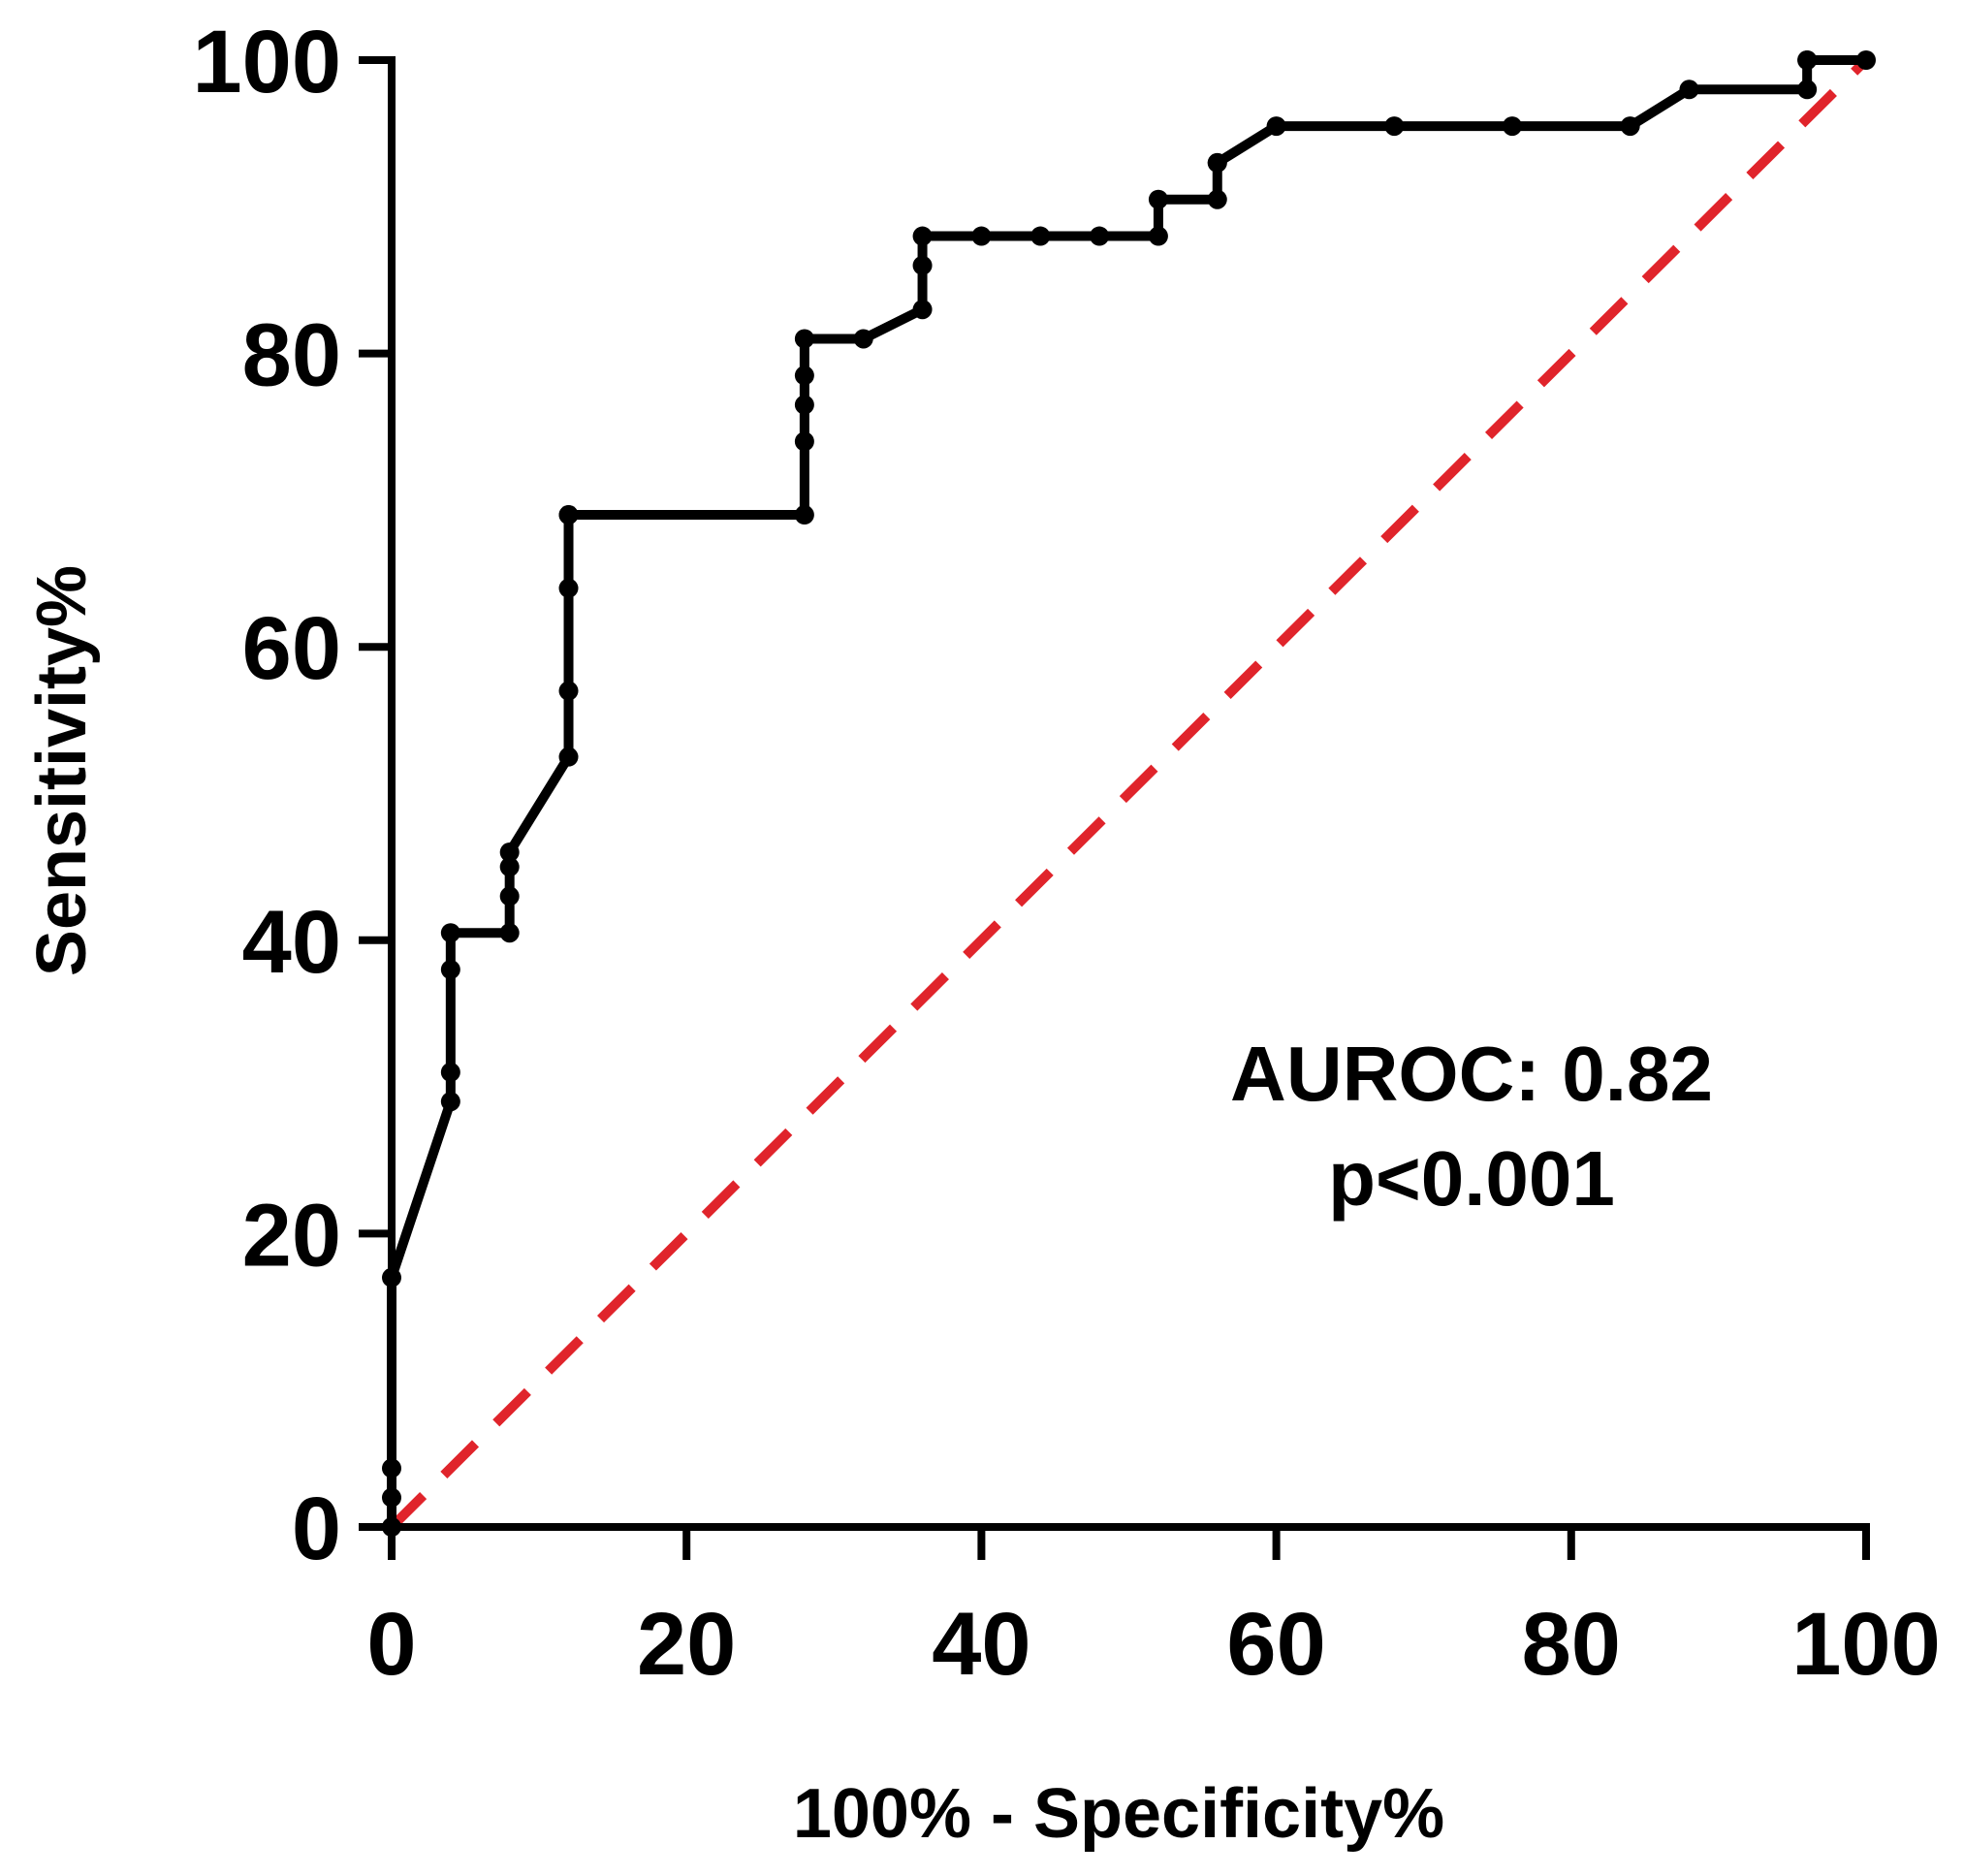 Image resolution: width=1964 pixels, height=1876 pixels. Describe the element at coordinates (981, 1644) in the screenshot. I see `x-tick-label: 40` at that location.